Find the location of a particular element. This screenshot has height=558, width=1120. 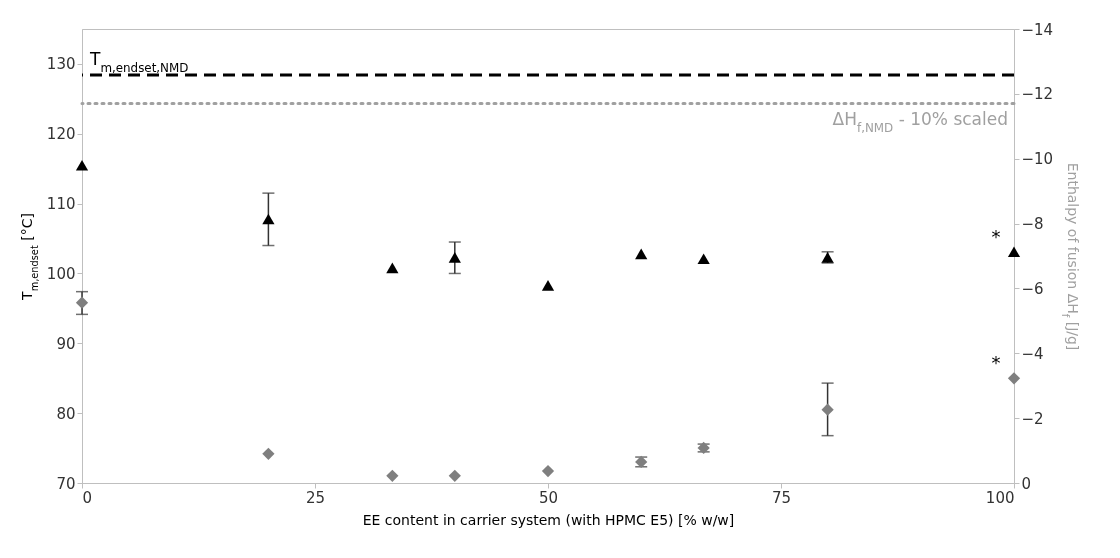

ref-line-label: T$_{m,endset,NMD}$ is located at coordinates (139, 62).